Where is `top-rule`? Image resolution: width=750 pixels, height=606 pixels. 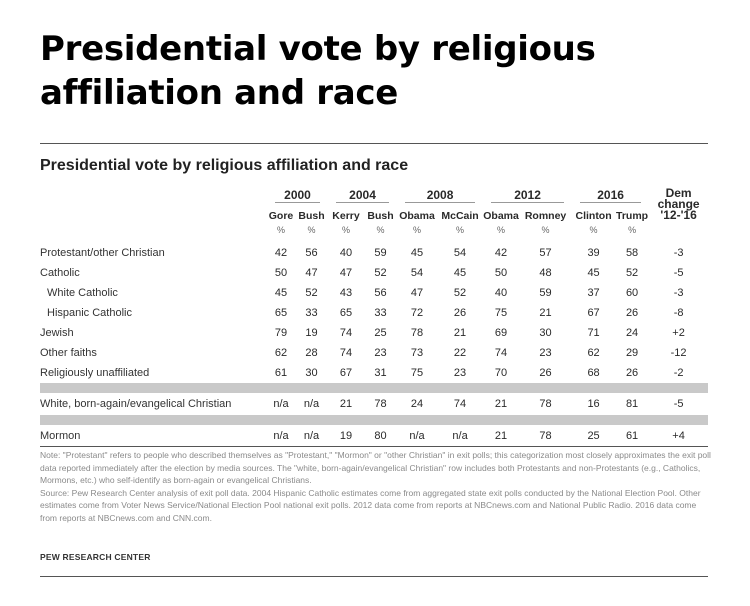
top-rule is located at coordinates (374, 143).